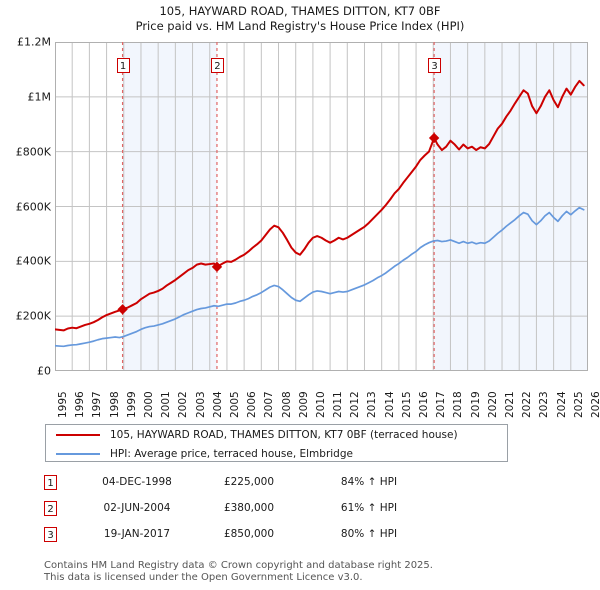  Describe the element at coordinates (369, 482) in the screenshot. I see `transaction-hpi-delta: 84% ↑ HPI` at that location.